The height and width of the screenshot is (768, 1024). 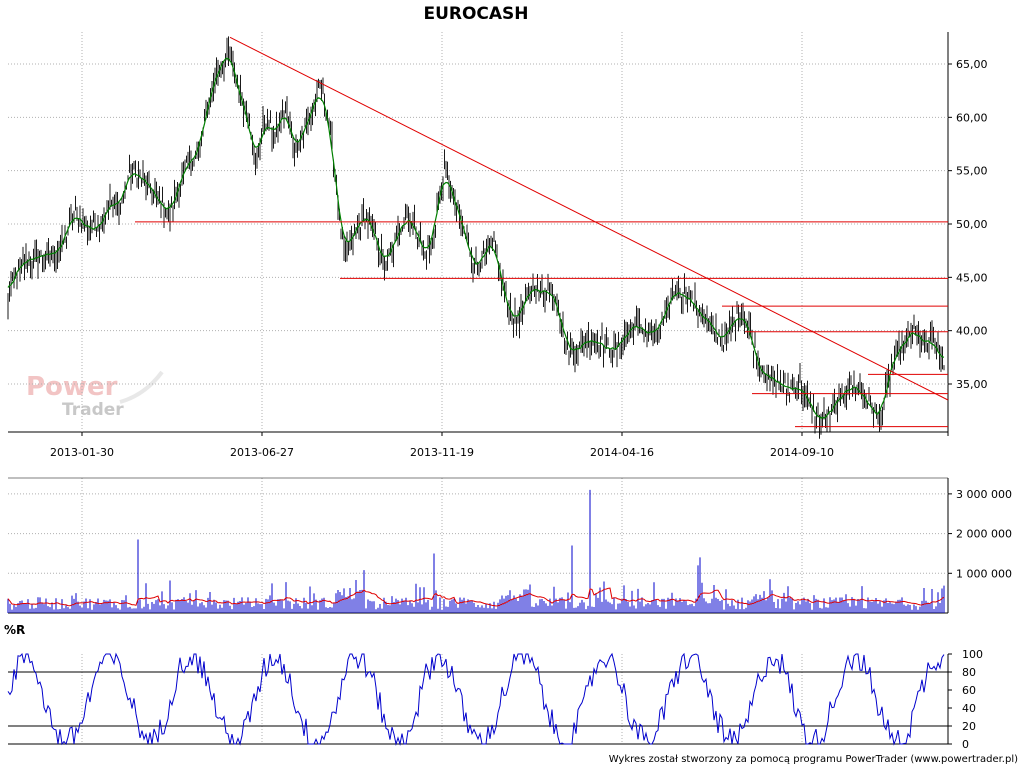 I want to click on price-y-tick-label: 55,00, so click(x=972, y=171).